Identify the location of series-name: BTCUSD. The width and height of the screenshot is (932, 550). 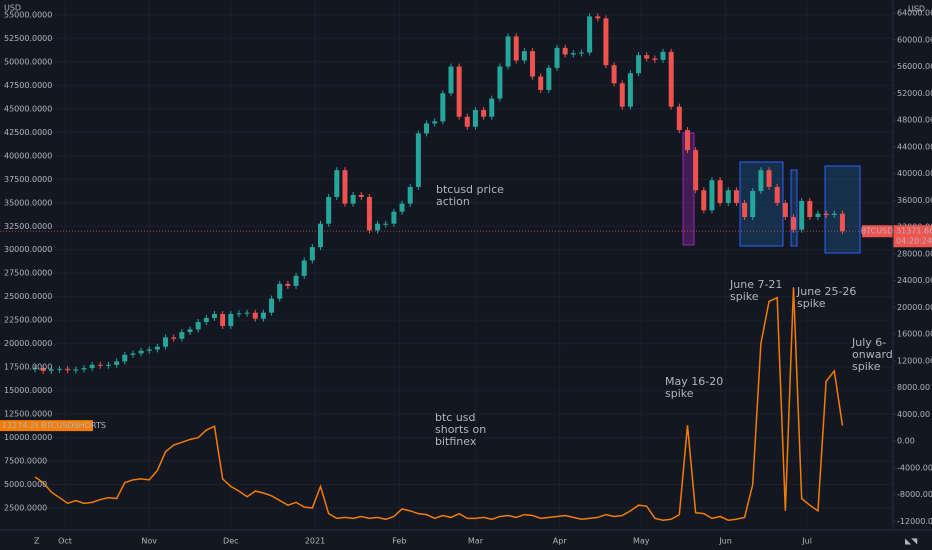
(877, 231).